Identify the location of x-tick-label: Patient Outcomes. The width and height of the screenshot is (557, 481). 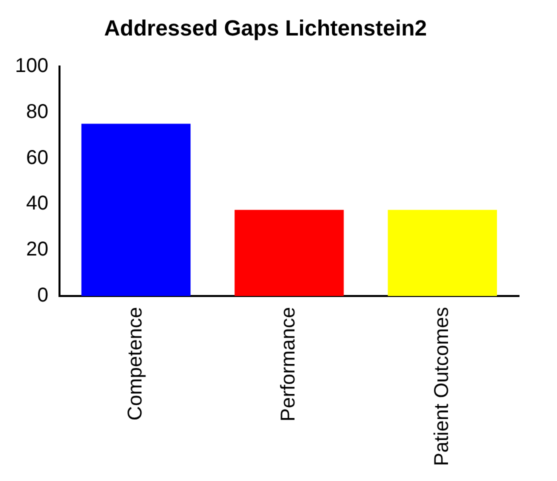
(441, 386).